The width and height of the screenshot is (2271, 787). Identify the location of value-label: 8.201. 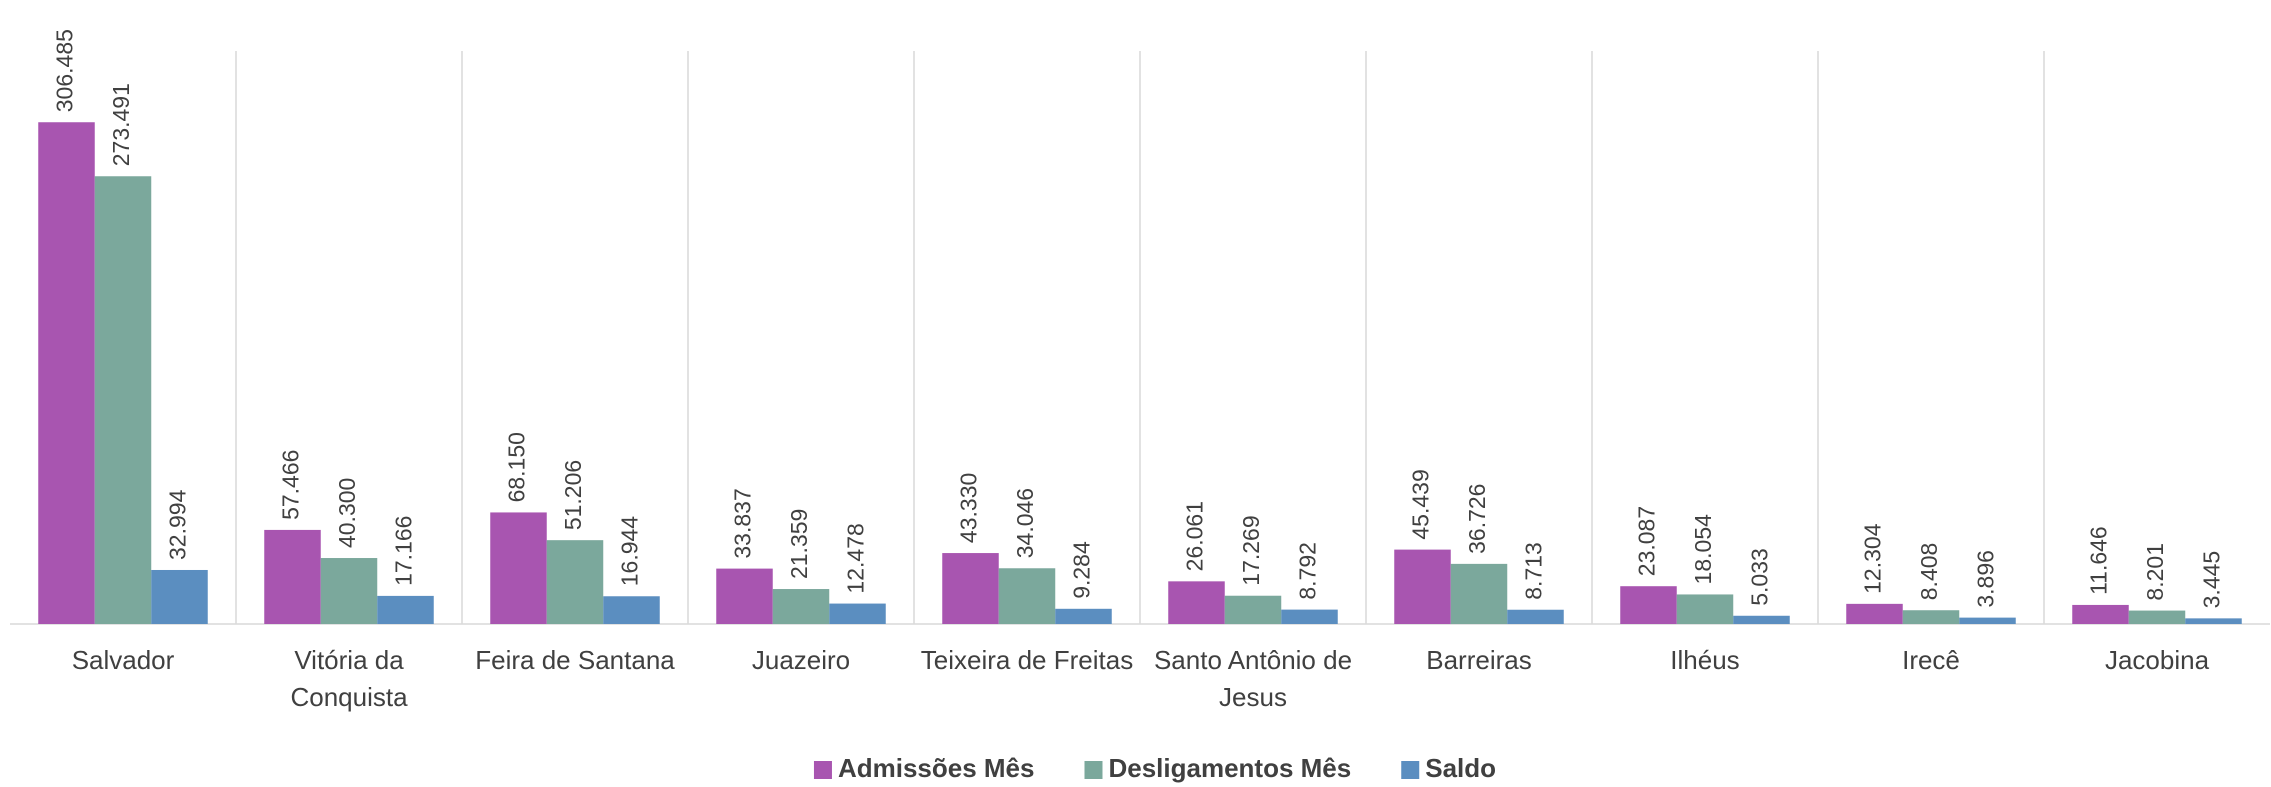
(2155, 572).